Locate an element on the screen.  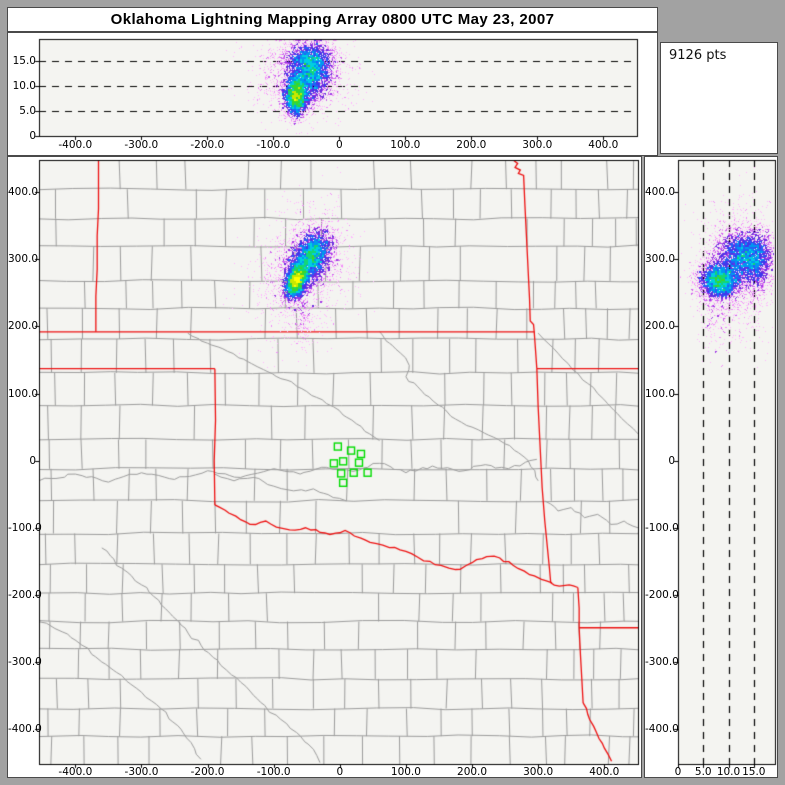
altitude-ew-plot-canvas is located at coordinates (332, 94).